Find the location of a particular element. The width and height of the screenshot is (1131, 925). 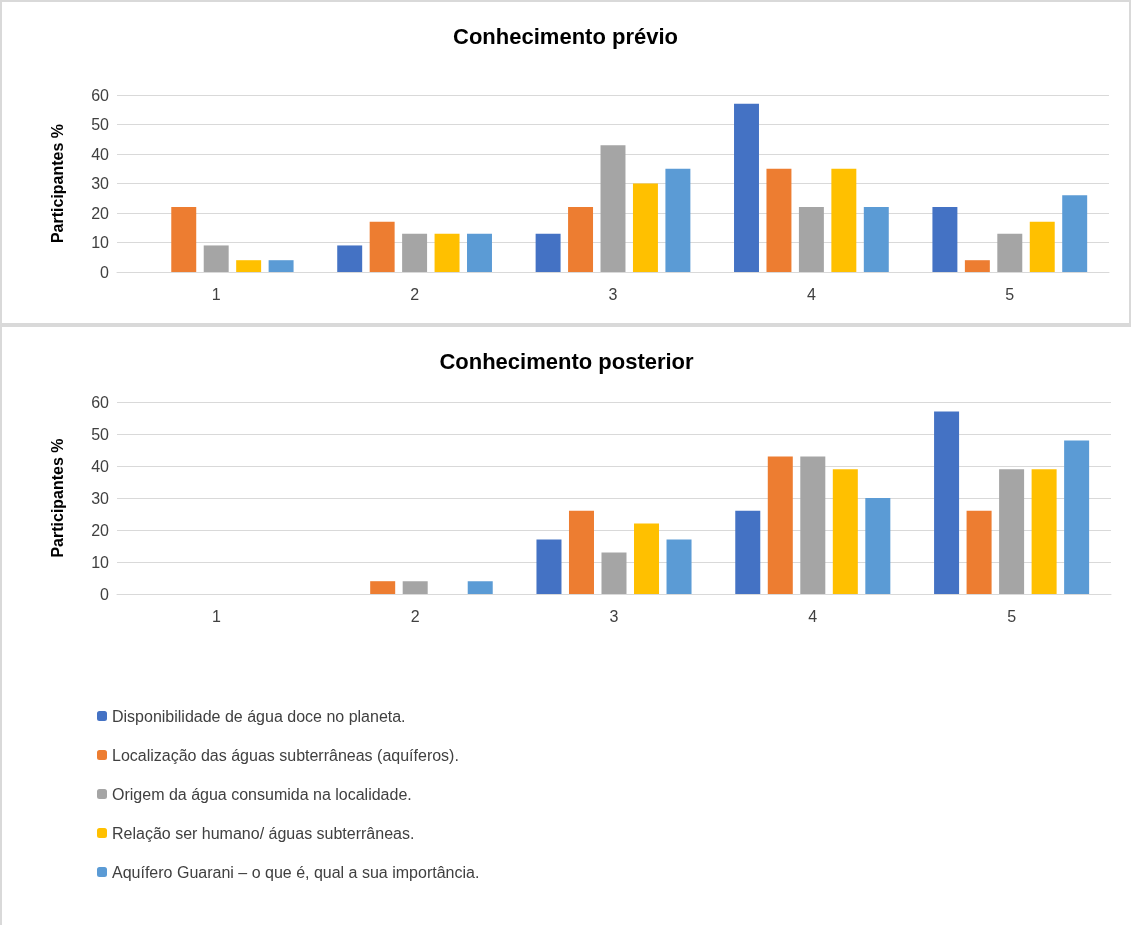

legend-label: Localização das águas subterrâneas (aquíferos). is located at coordinates (285, 755).